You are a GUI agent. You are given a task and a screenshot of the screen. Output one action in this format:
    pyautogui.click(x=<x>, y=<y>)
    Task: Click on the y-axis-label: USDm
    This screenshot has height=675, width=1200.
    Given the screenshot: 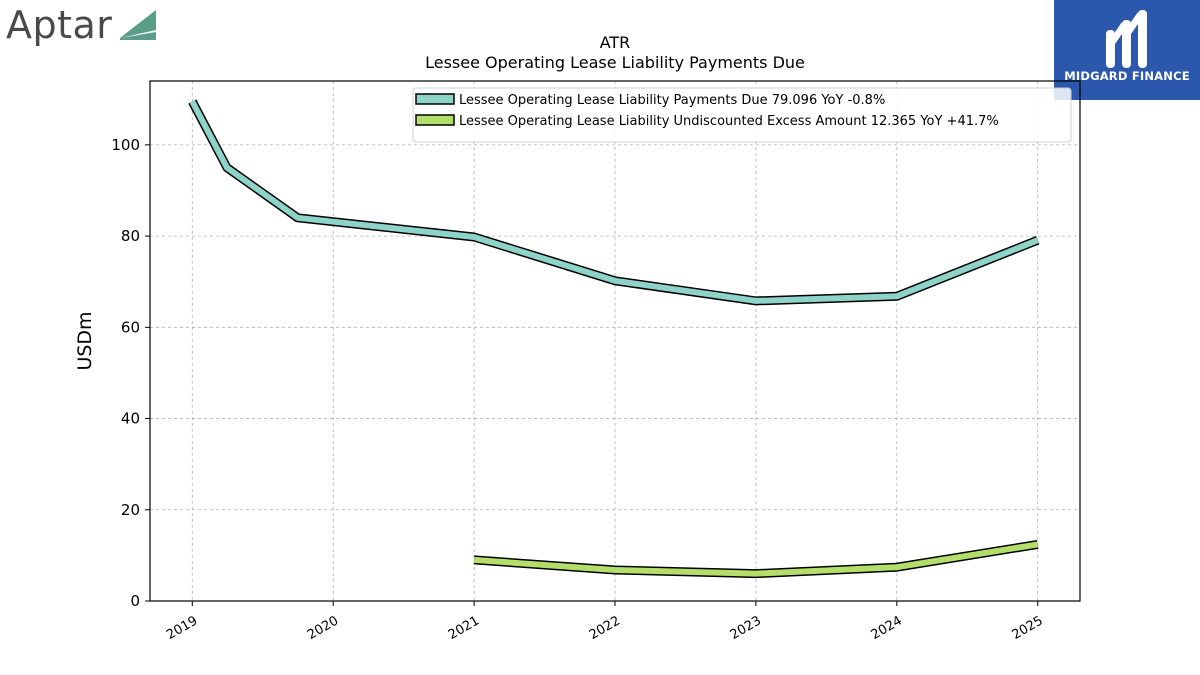 What is the action you would take?
    pyautogui.click(x=85, y=340)
    